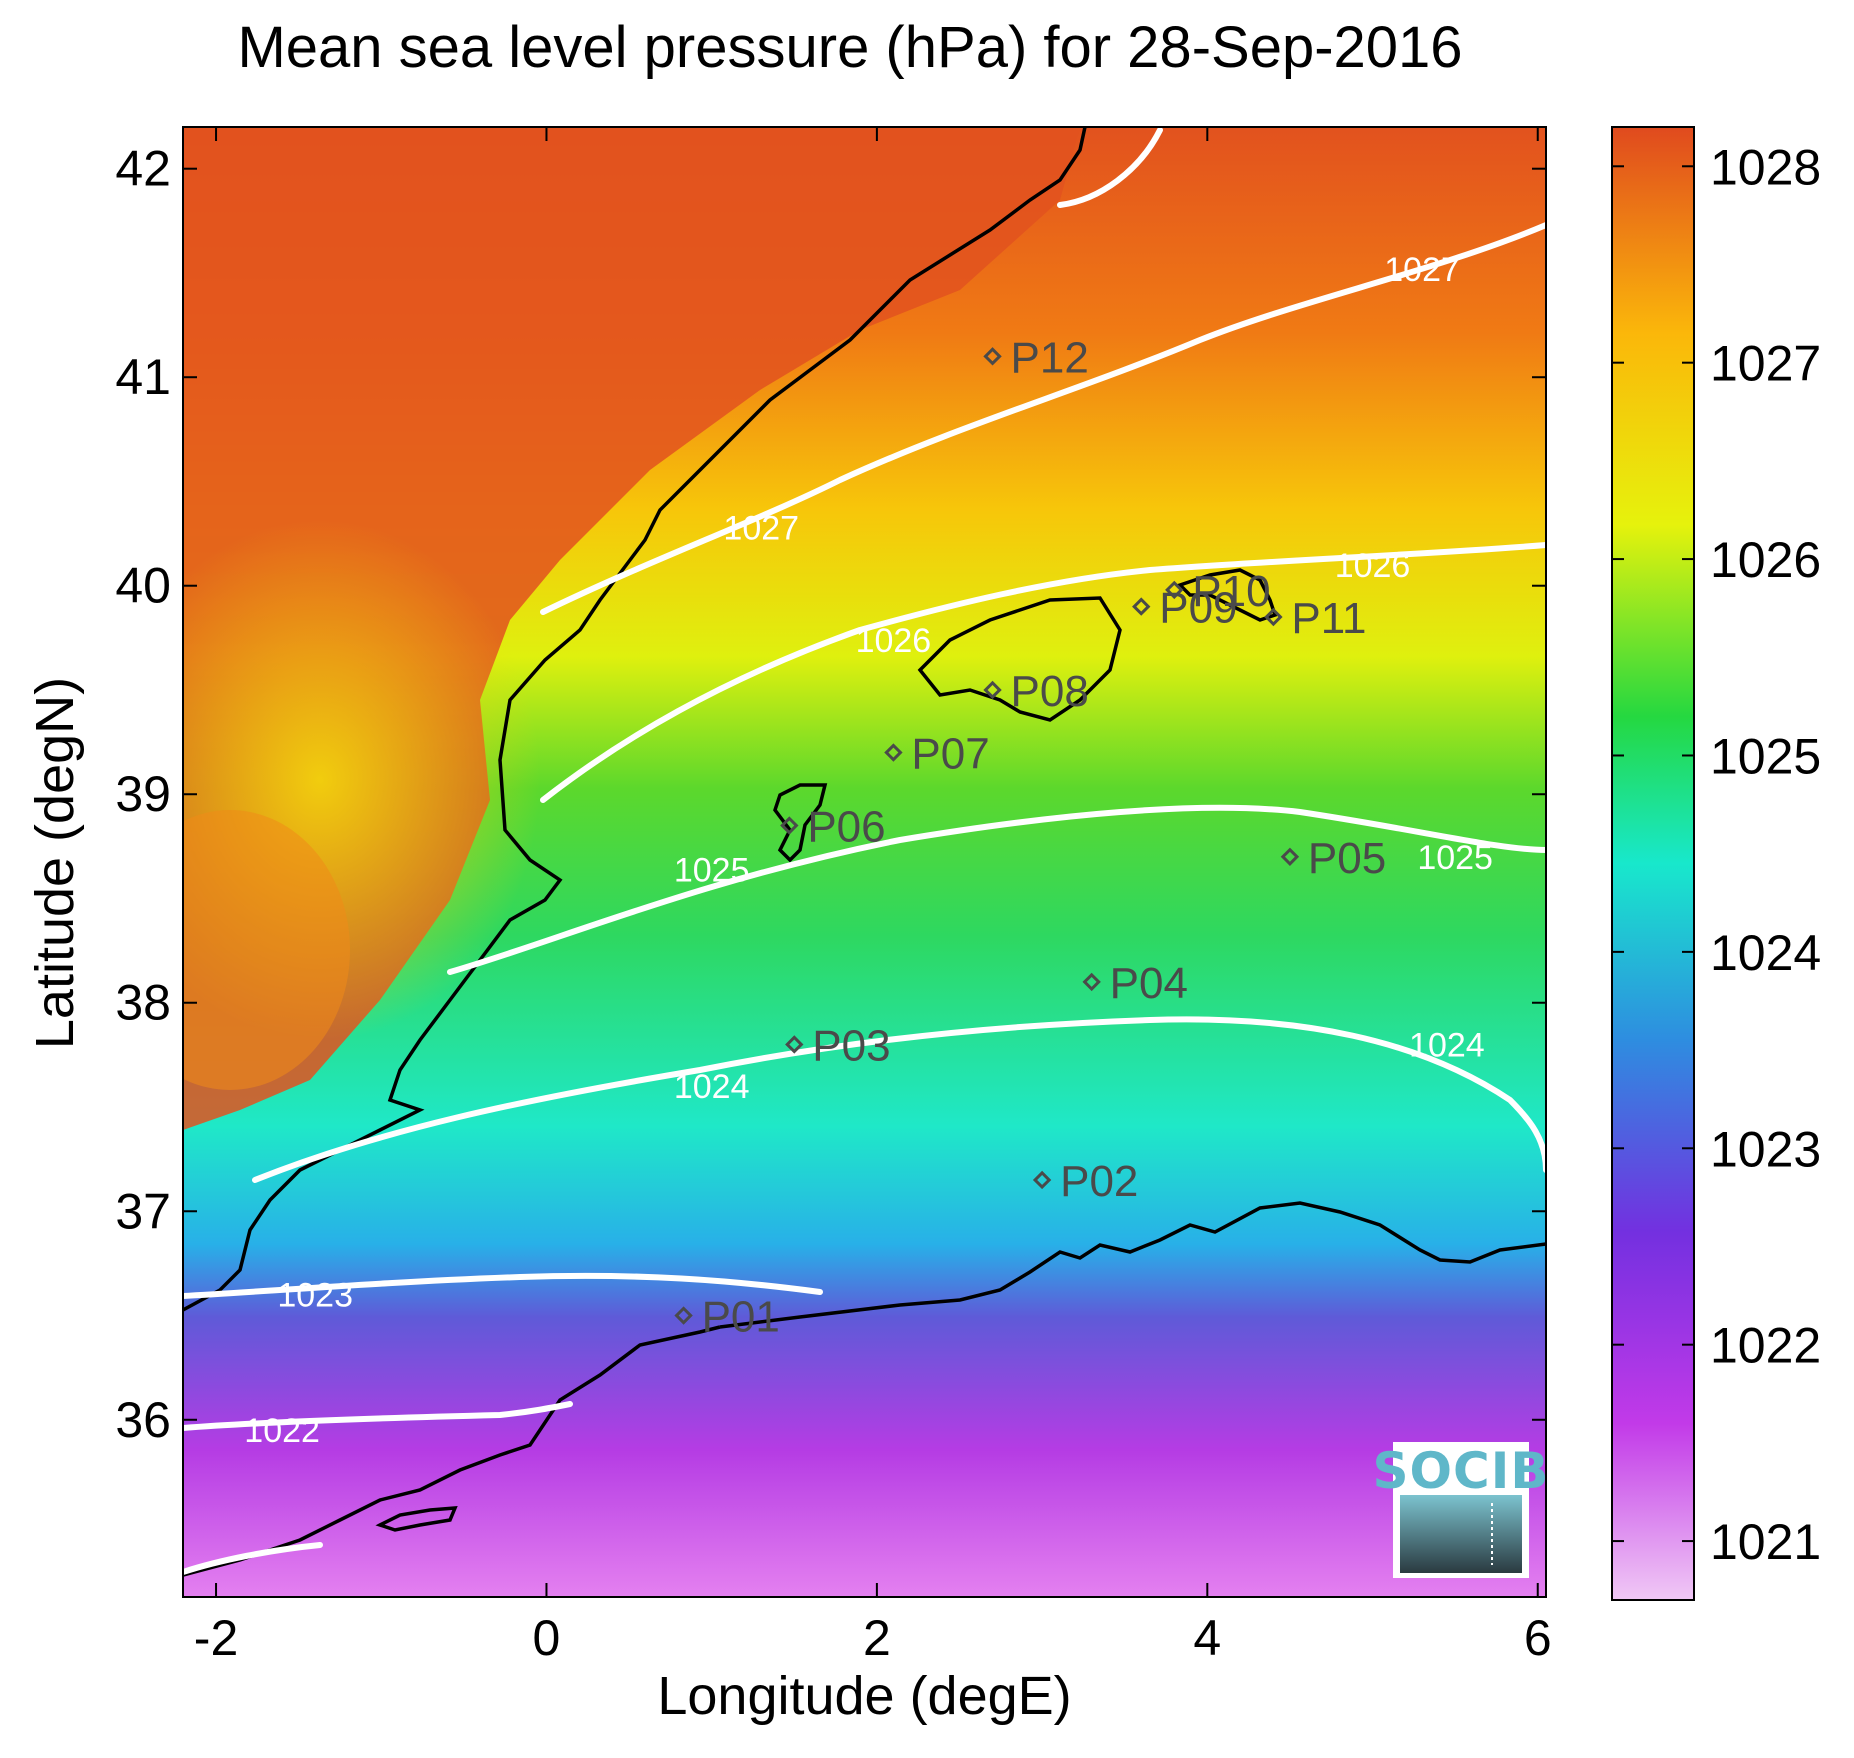 The image size is (1854, 1758). I want to click on x-axis-label: Longitude (degE), so click(864, 1696).